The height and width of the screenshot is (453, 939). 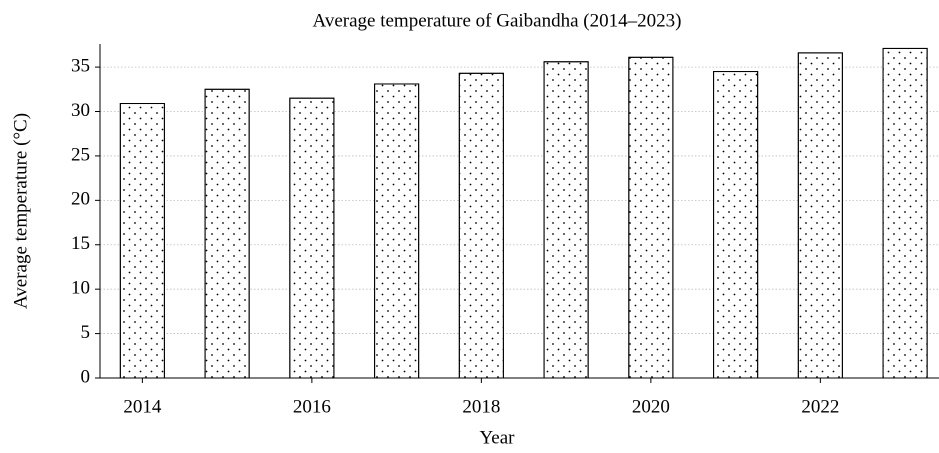 What do you see at coordinates (497, 437) in the screenshot?
I see `x-axis-label: Year` at bounding box center [497, 437].